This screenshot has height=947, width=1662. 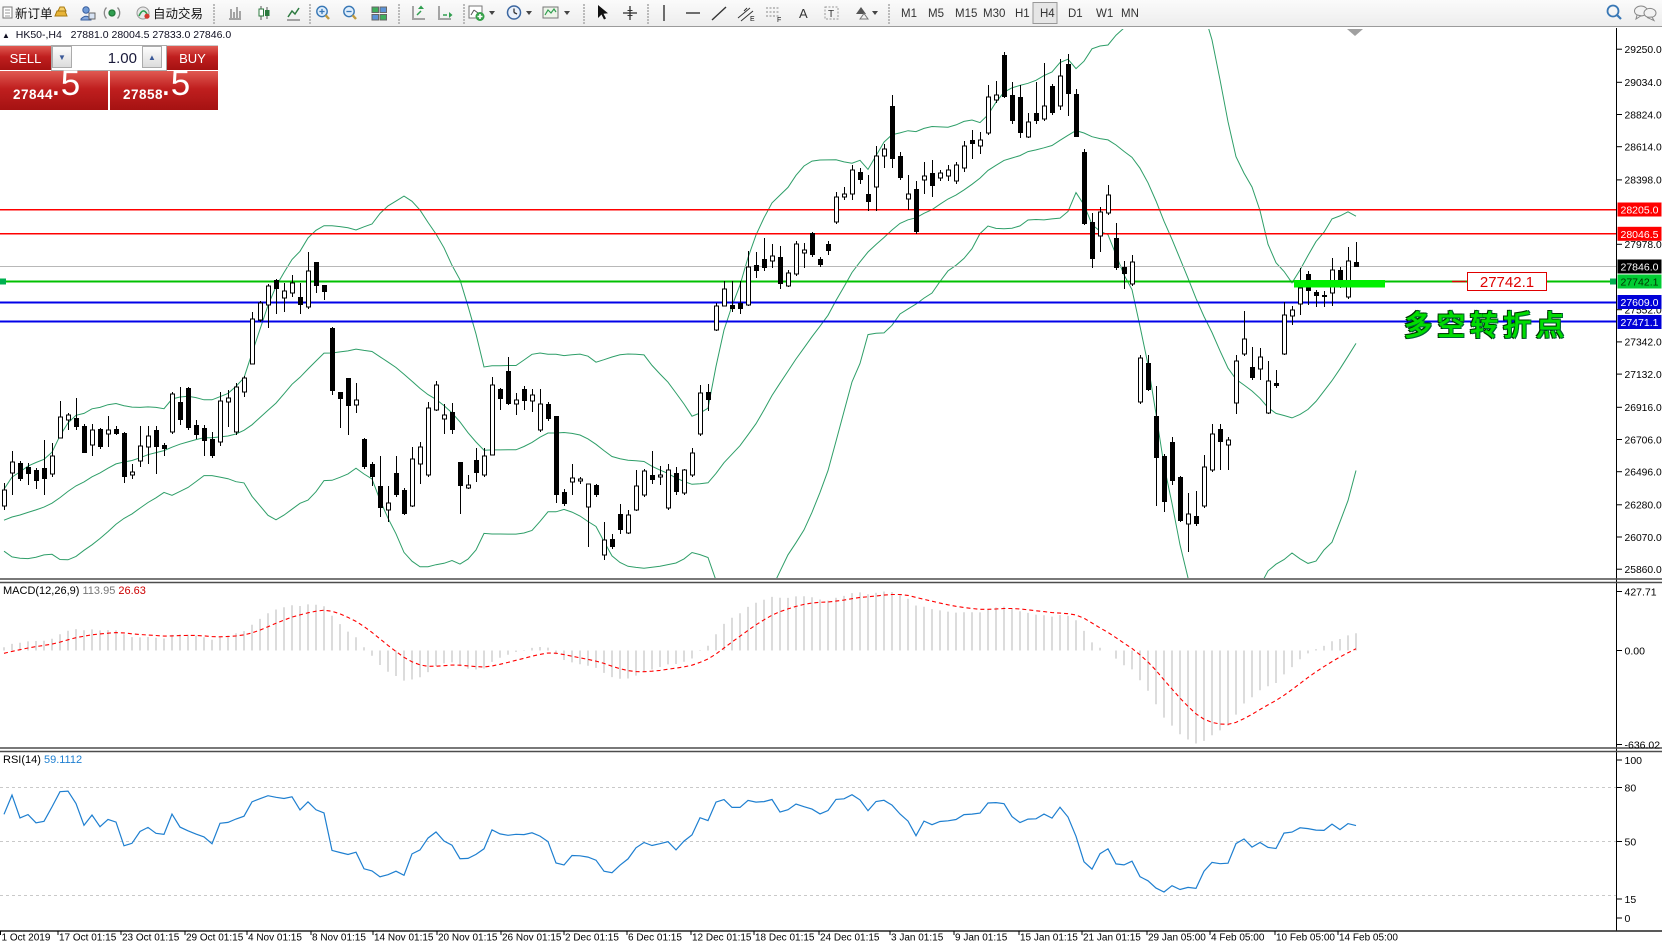 What do you see at coordinates (1368, 938) in the screenshot?
I see `svg-text: 14 Feb 05:00` at bounding box center [1368, 938].